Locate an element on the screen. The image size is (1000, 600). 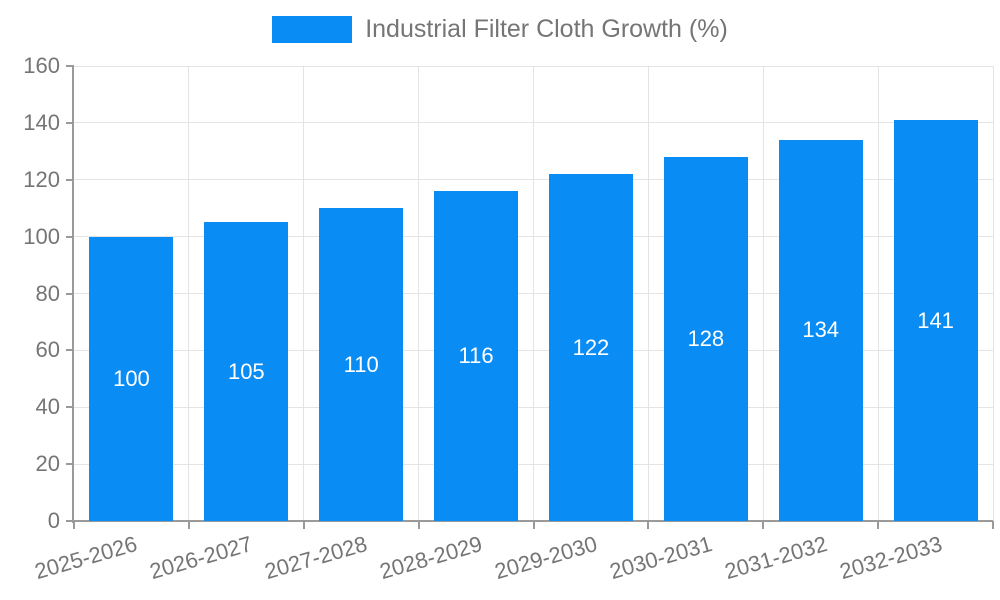
y-axis-label: 20 is located at coordinates (47, 464).